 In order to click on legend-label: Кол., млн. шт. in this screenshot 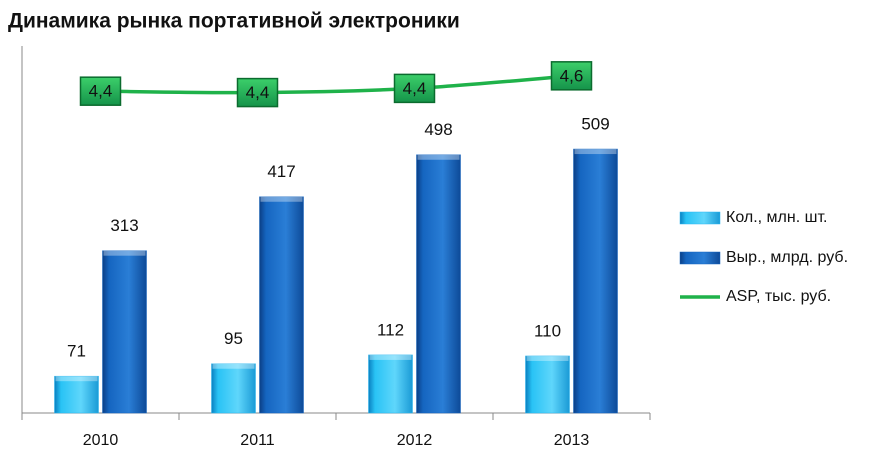, I will do `click(776, 217)`.